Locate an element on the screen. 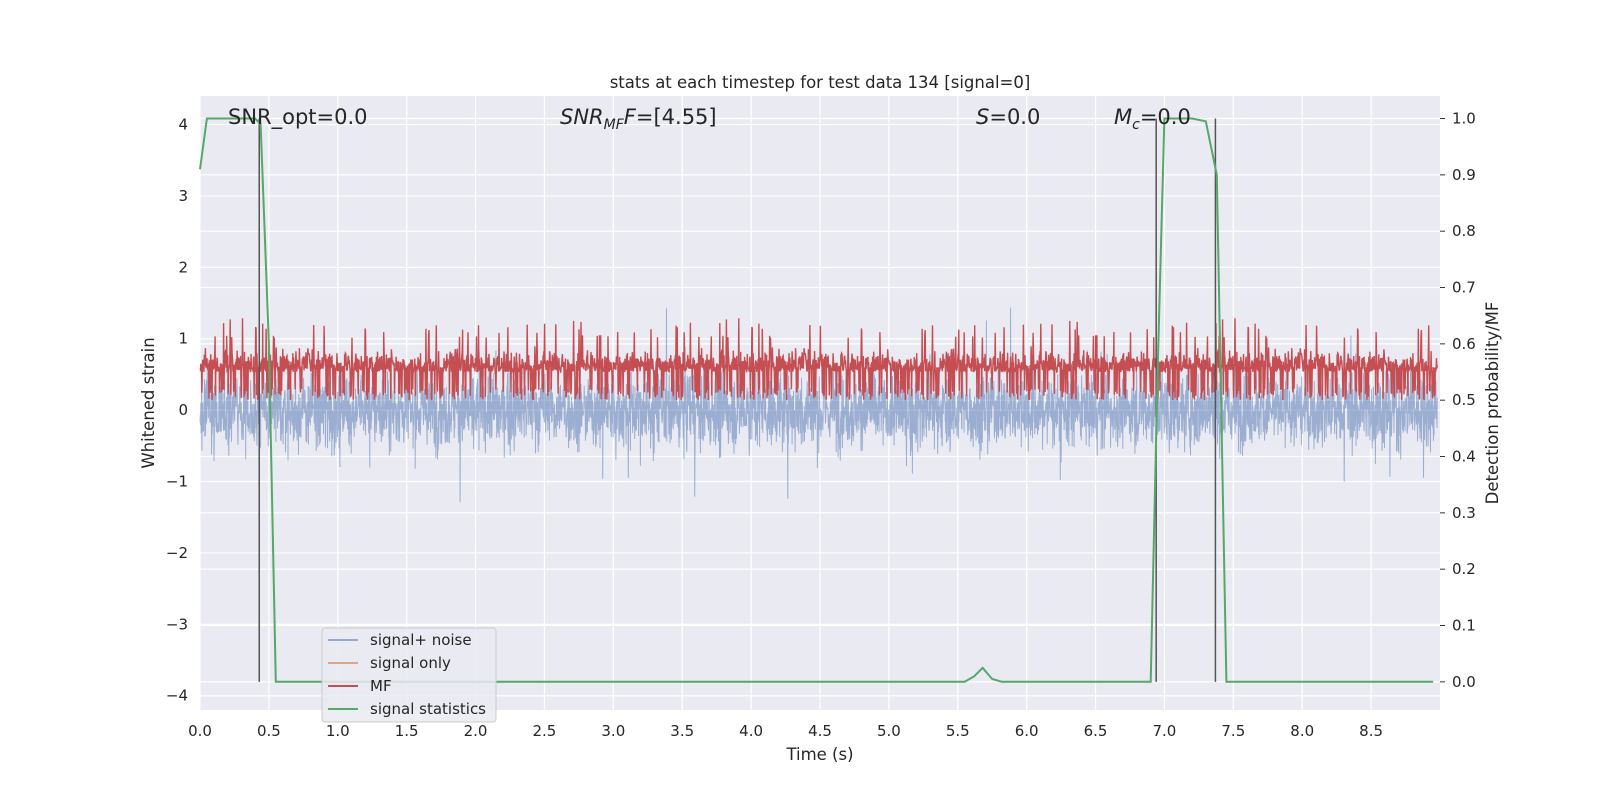 This screenshot has width=1600, height=800. legend-label-signal-only: signal only is located at coordinates (410, 663).